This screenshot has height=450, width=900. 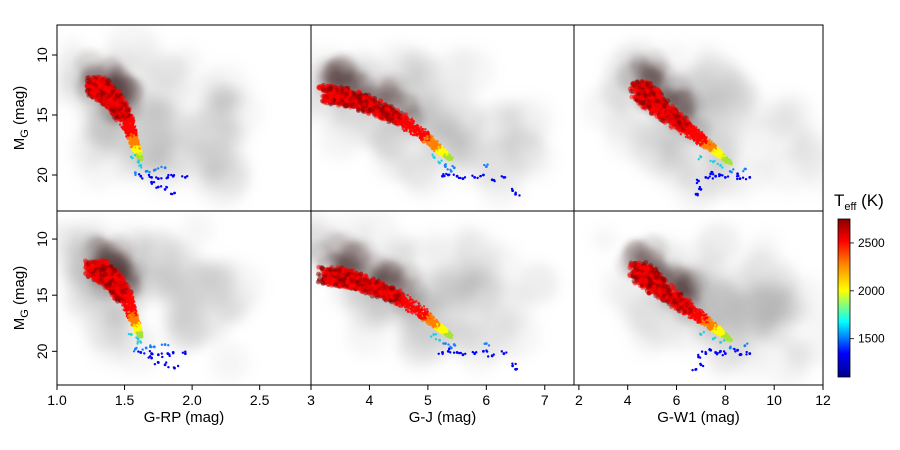 What do you see at coordinates (113, 298) in the screenshot?
I see `ridge-points` at bounding box center [113, 298].